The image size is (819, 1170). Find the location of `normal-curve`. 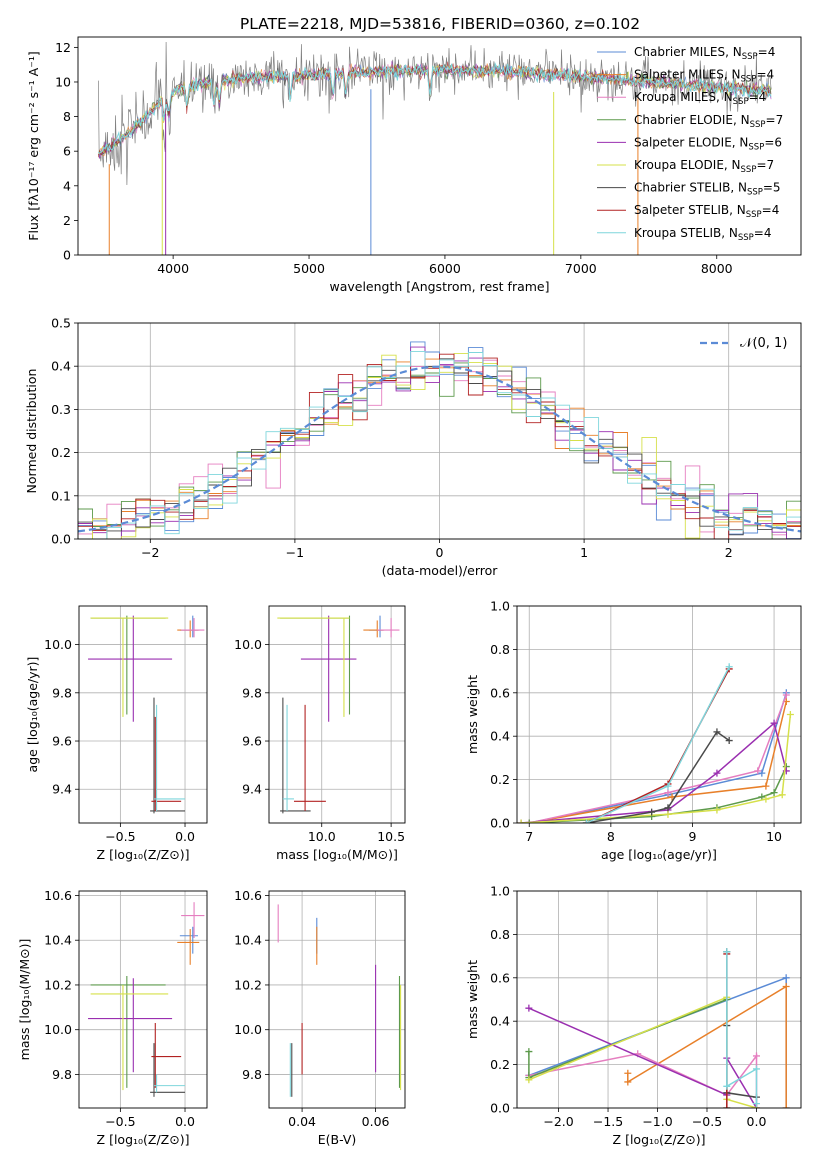

normal-curve is located at coordinates (439, 449).